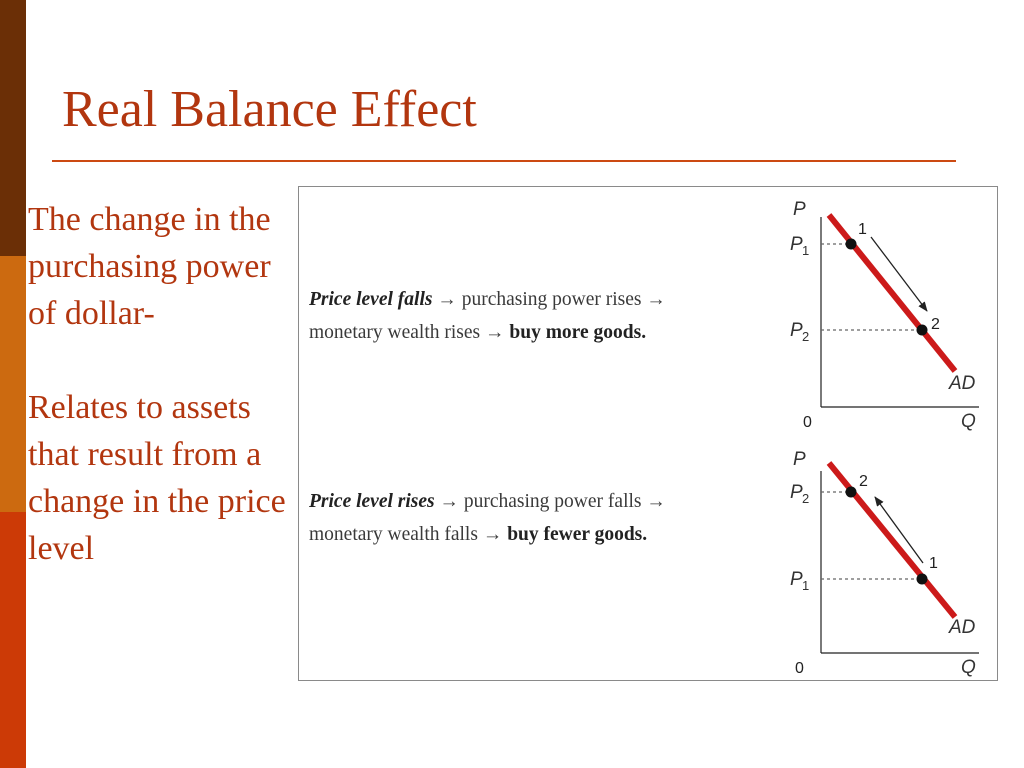 This screenshot has width=1024, height=768. Describe the element at coordinates (371, 299) in the screenshot. I see `panel1-caption-italic: Price level falls` at that location.